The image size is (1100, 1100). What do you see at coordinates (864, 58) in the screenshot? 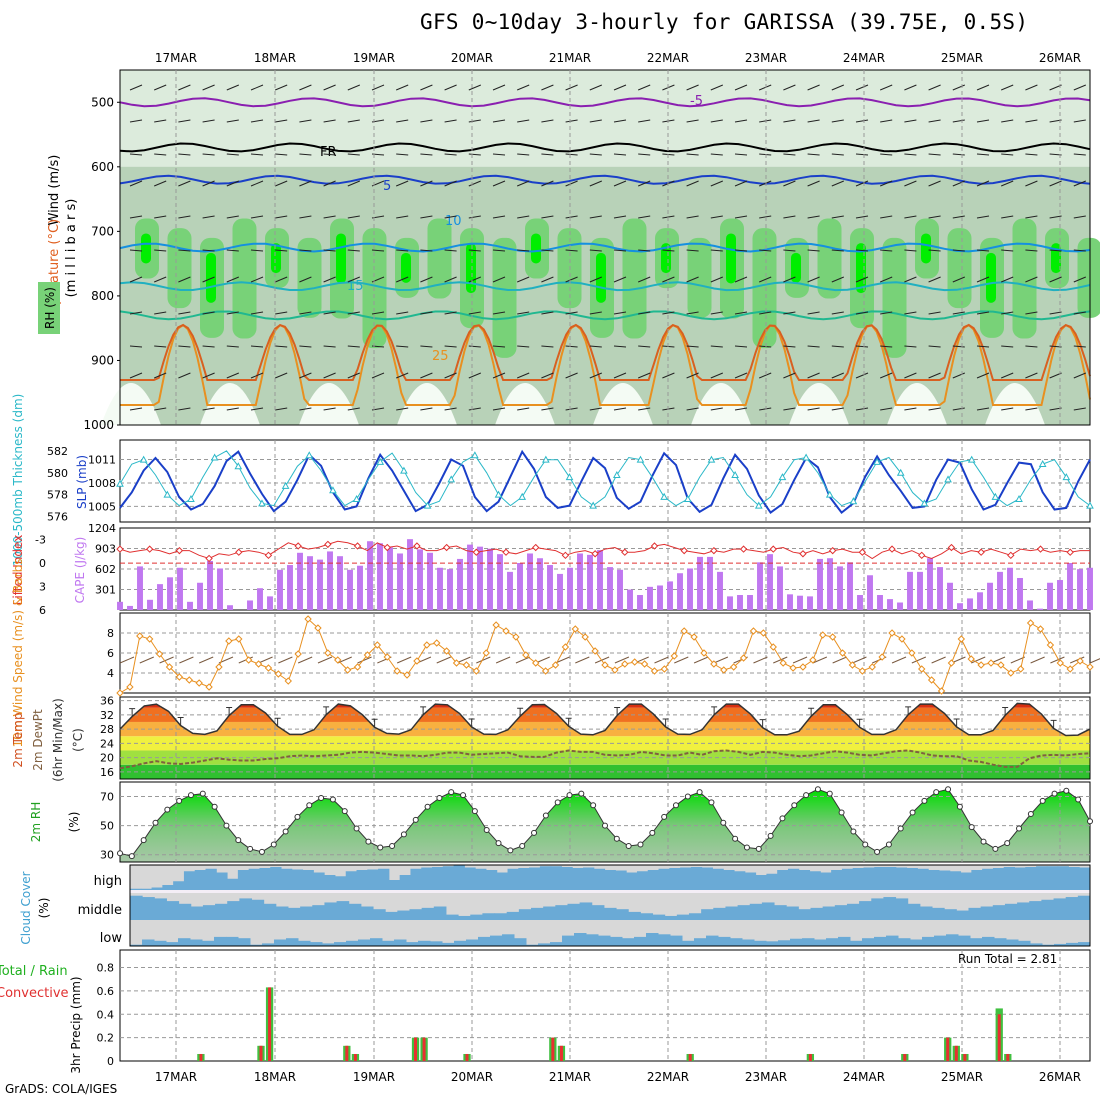
I see `day-label-top-7: 24MAR` at bounding box center [864, 58].